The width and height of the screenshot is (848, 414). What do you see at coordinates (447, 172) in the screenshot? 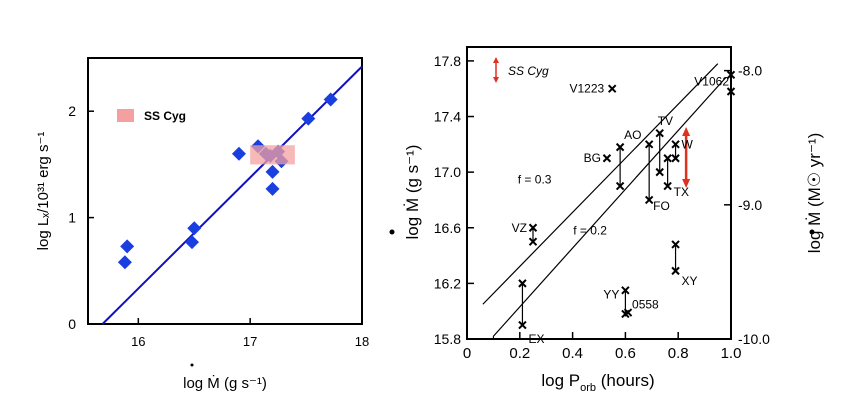
I see `right-y-tick-label: 17.0` at bounding box center [447, 172].